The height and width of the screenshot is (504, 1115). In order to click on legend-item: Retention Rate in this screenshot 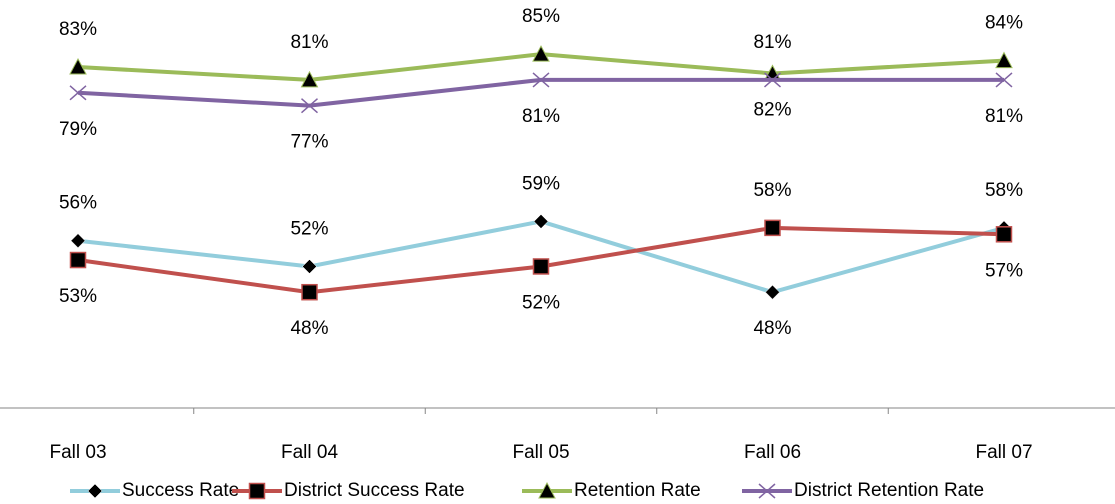, I will do `click(611, 490)`.